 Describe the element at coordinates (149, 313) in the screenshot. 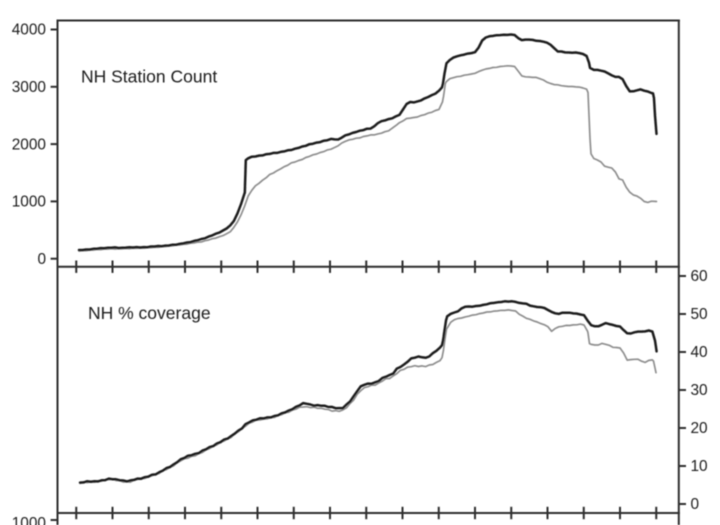

I see `svg-text: NH % coverage` at that location.